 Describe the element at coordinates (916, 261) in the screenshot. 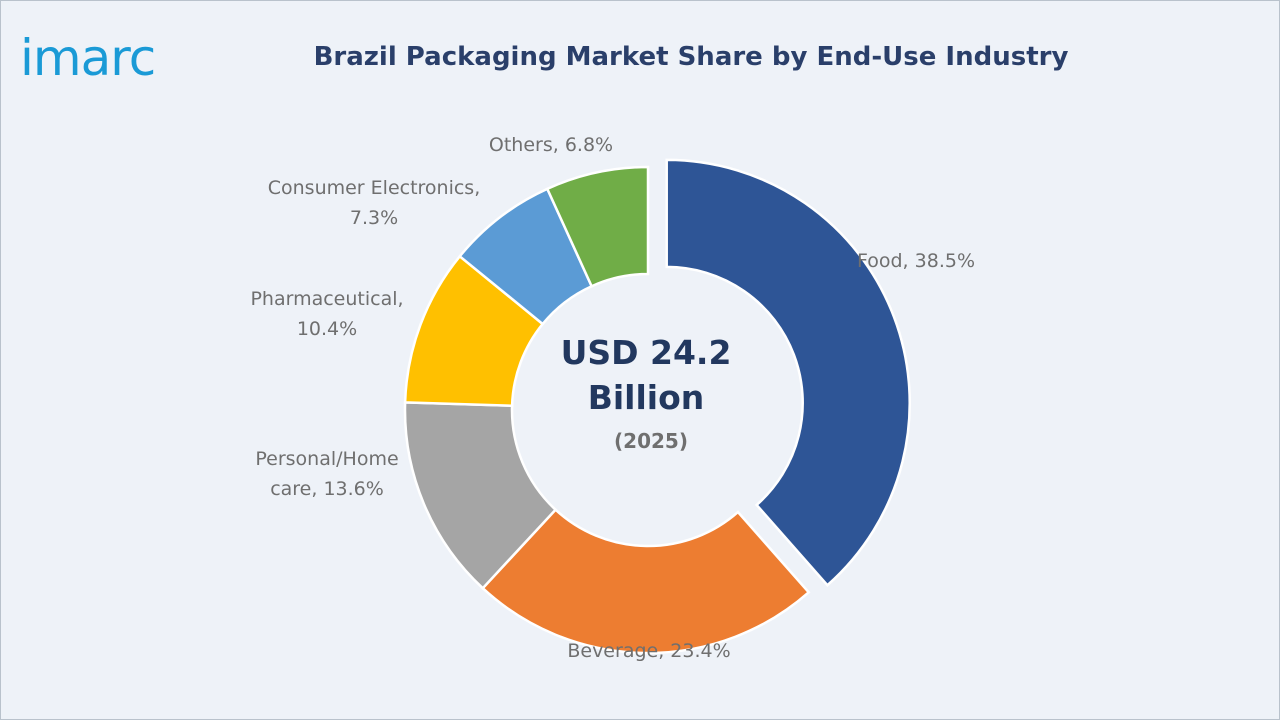

I see `label-food: Food, 38.5%` at that location.